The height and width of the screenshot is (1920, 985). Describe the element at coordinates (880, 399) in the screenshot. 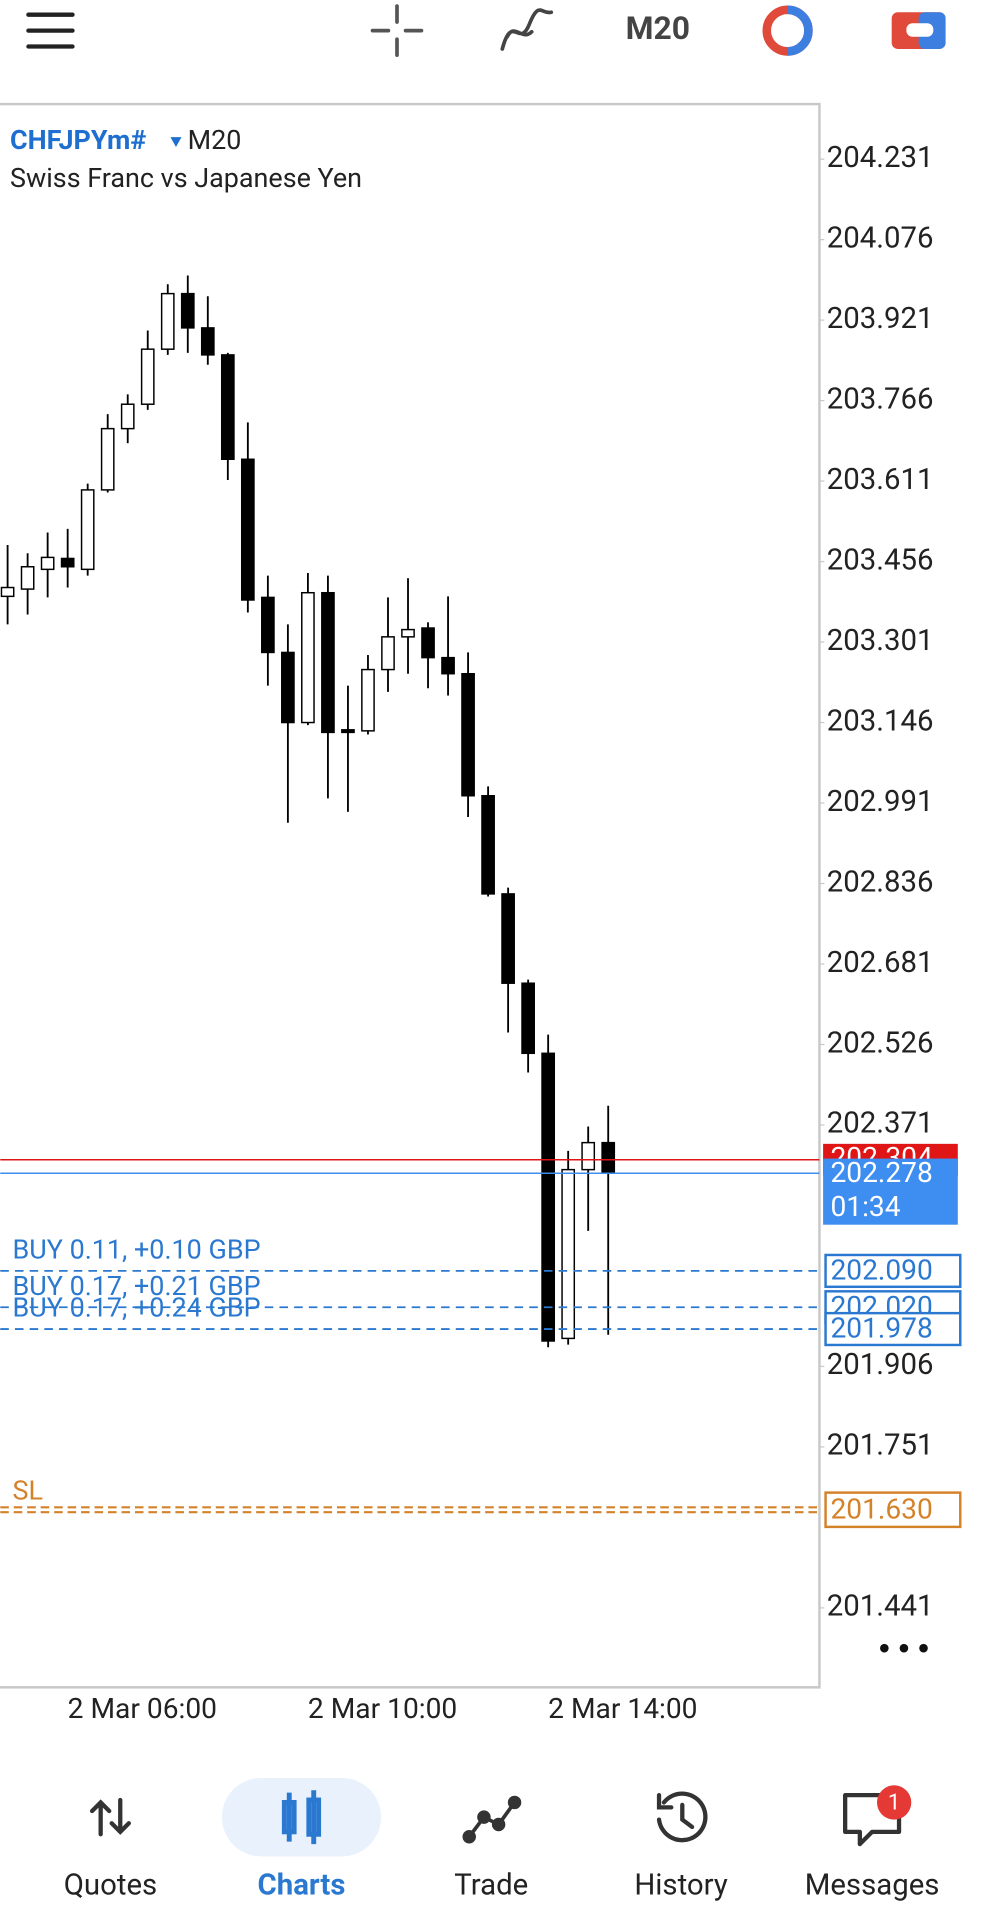

I see `y-tick-label: 203.766` at that location.